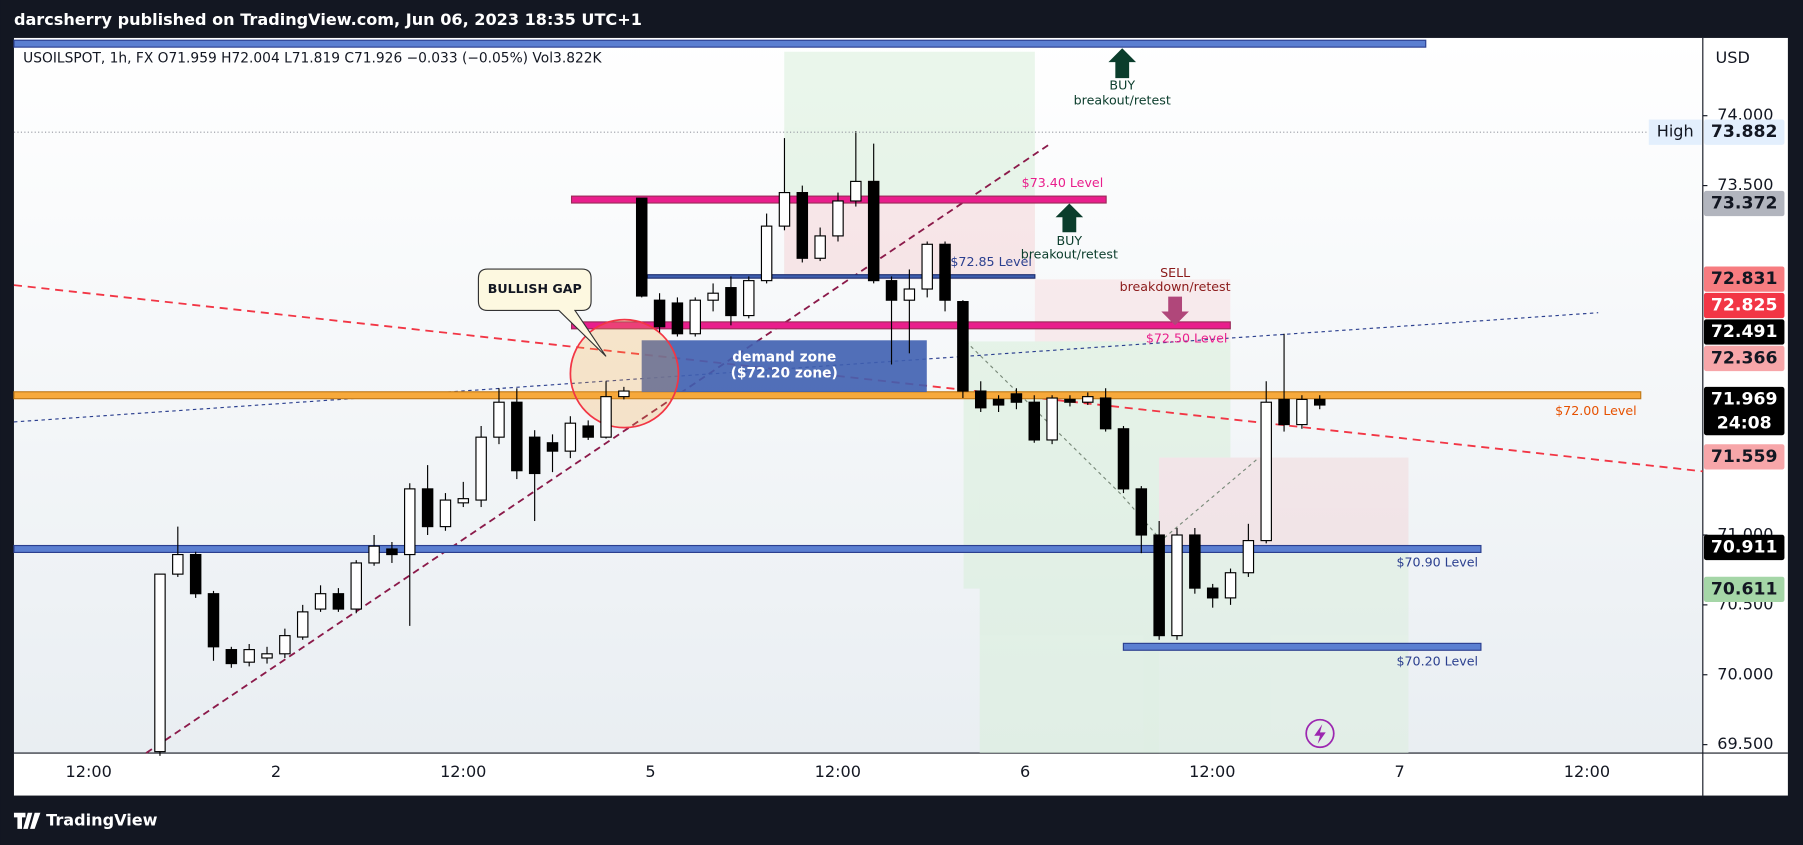 The image size is (1803, 845). What do you see at coordinates (1070, 240) in the screenshot?
I see `buy-text: BUY` at bounding box center [1070, 240].